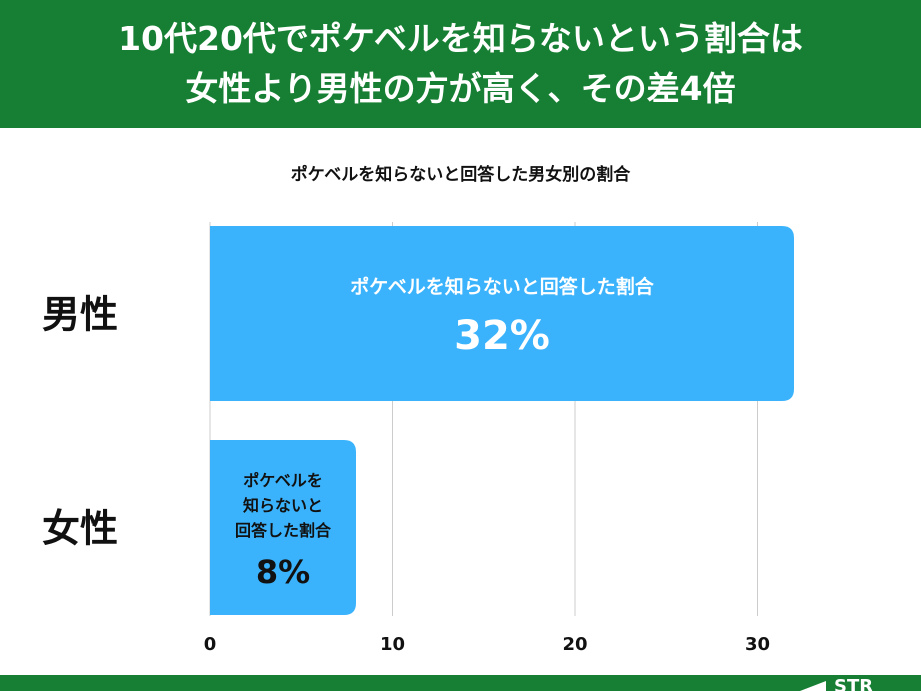 This screenshot has width=921, height=691. What do you see at coordinates (502, 286) in the screenshot?
I see `bar-label: ポケベルを知らないと回答した割合` at bounding box center [502, 286].